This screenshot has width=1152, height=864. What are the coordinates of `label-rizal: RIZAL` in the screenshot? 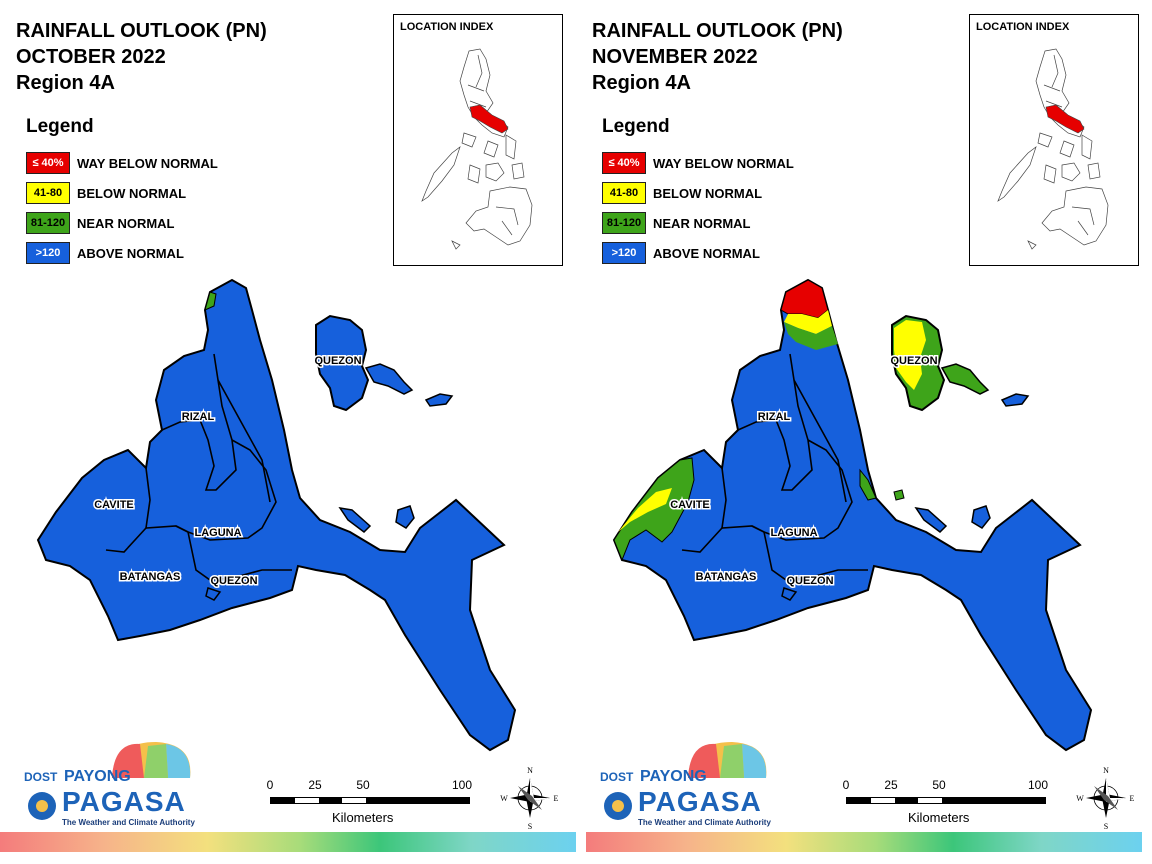 It's located at (774, 417).